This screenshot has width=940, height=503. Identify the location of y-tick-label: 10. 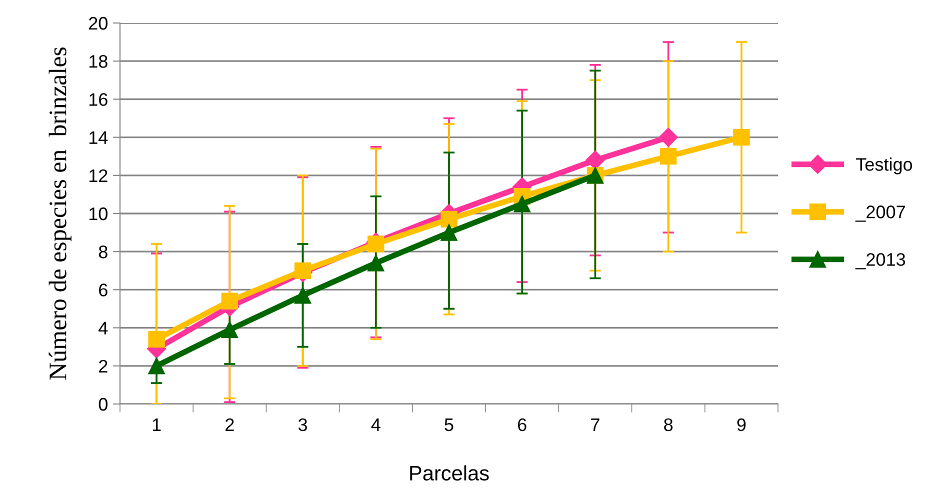
(98, 213).